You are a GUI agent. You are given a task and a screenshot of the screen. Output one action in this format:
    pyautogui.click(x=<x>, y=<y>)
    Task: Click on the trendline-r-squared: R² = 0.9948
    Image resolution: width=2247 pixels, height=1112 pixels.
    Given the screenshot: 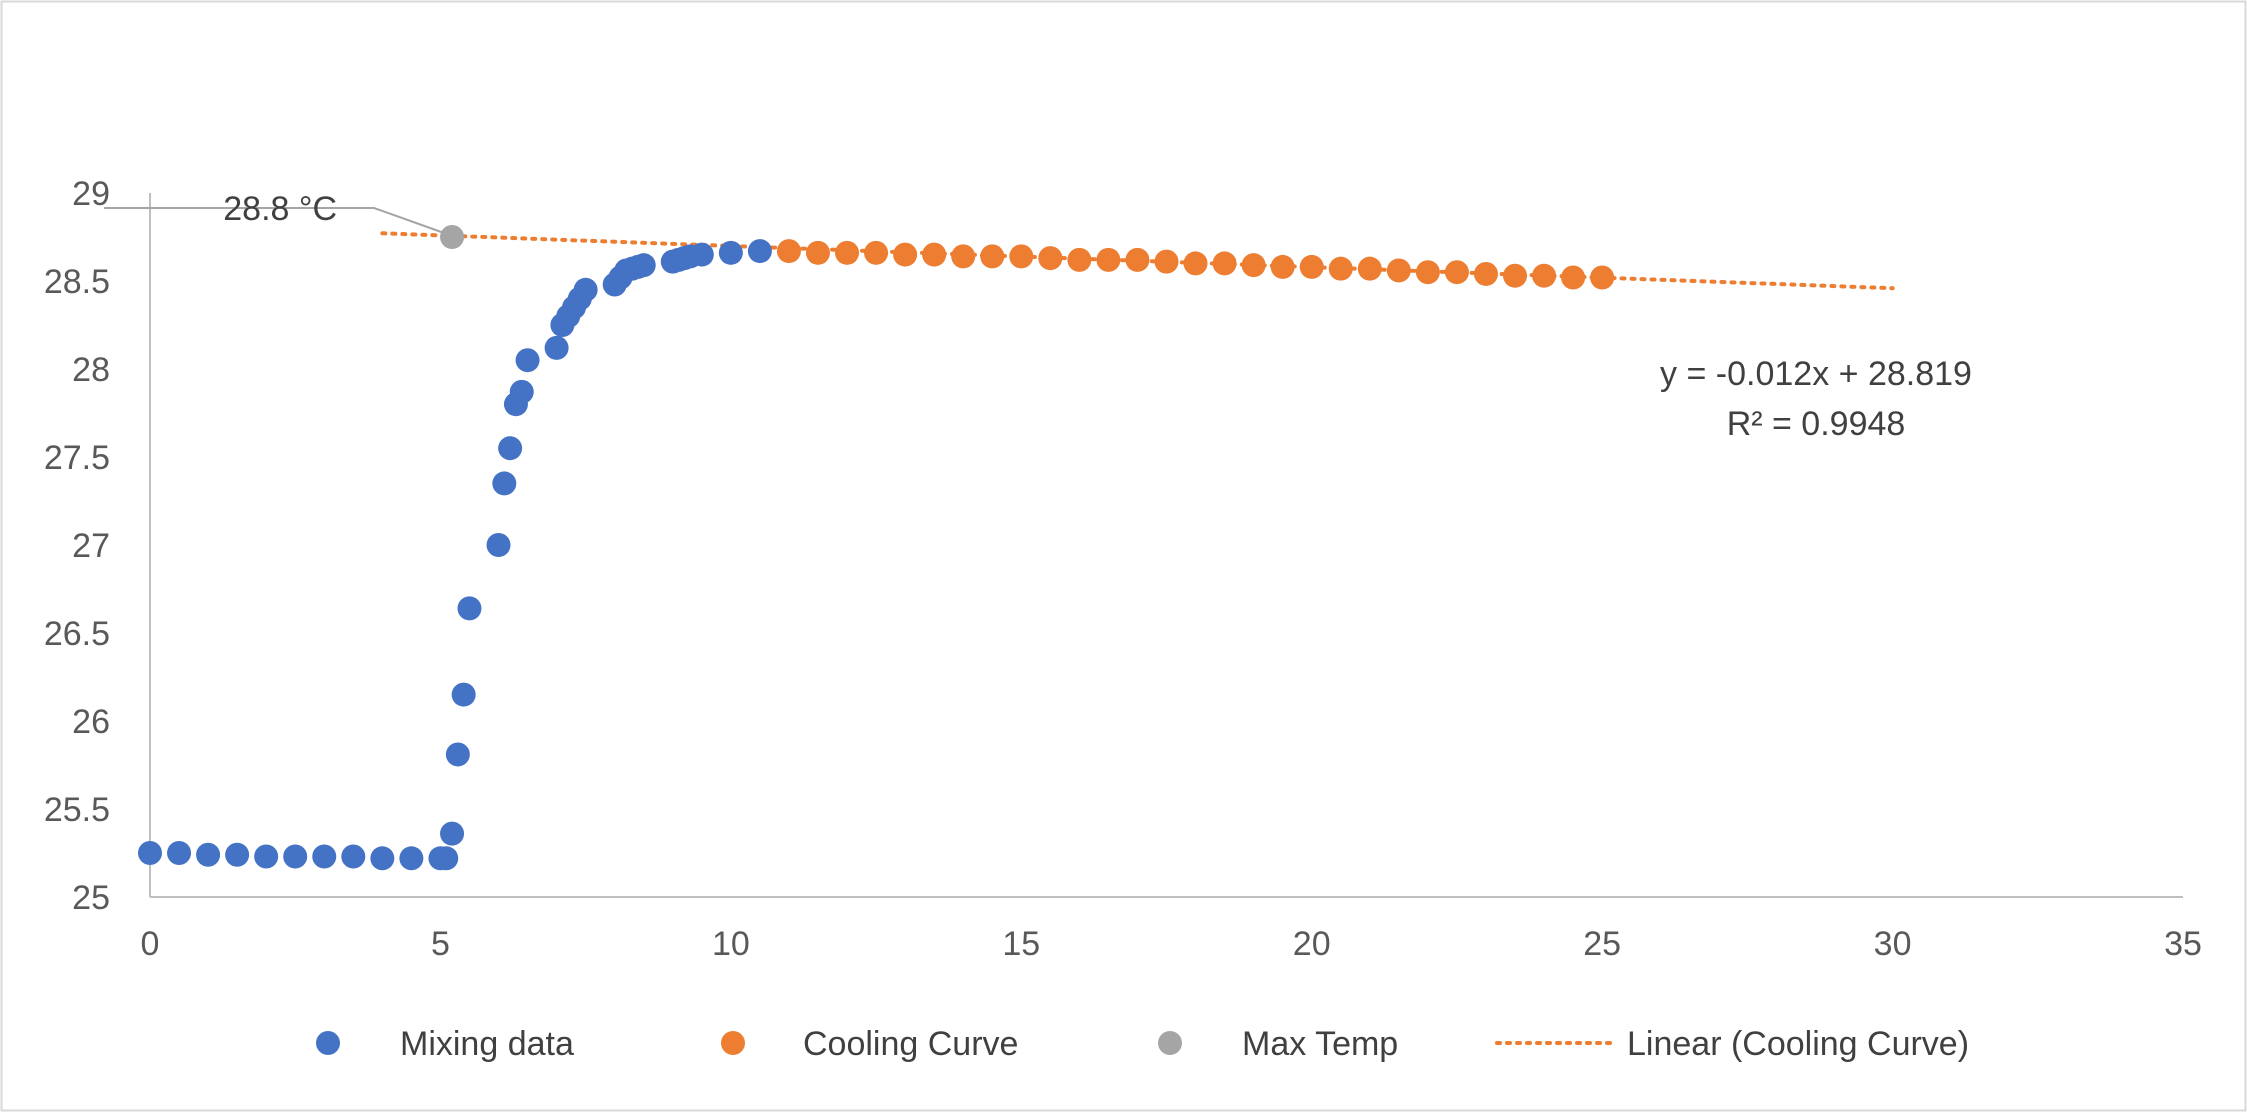 What is the action you would take?
    pyautogui.click(x=1816, y=424)
    